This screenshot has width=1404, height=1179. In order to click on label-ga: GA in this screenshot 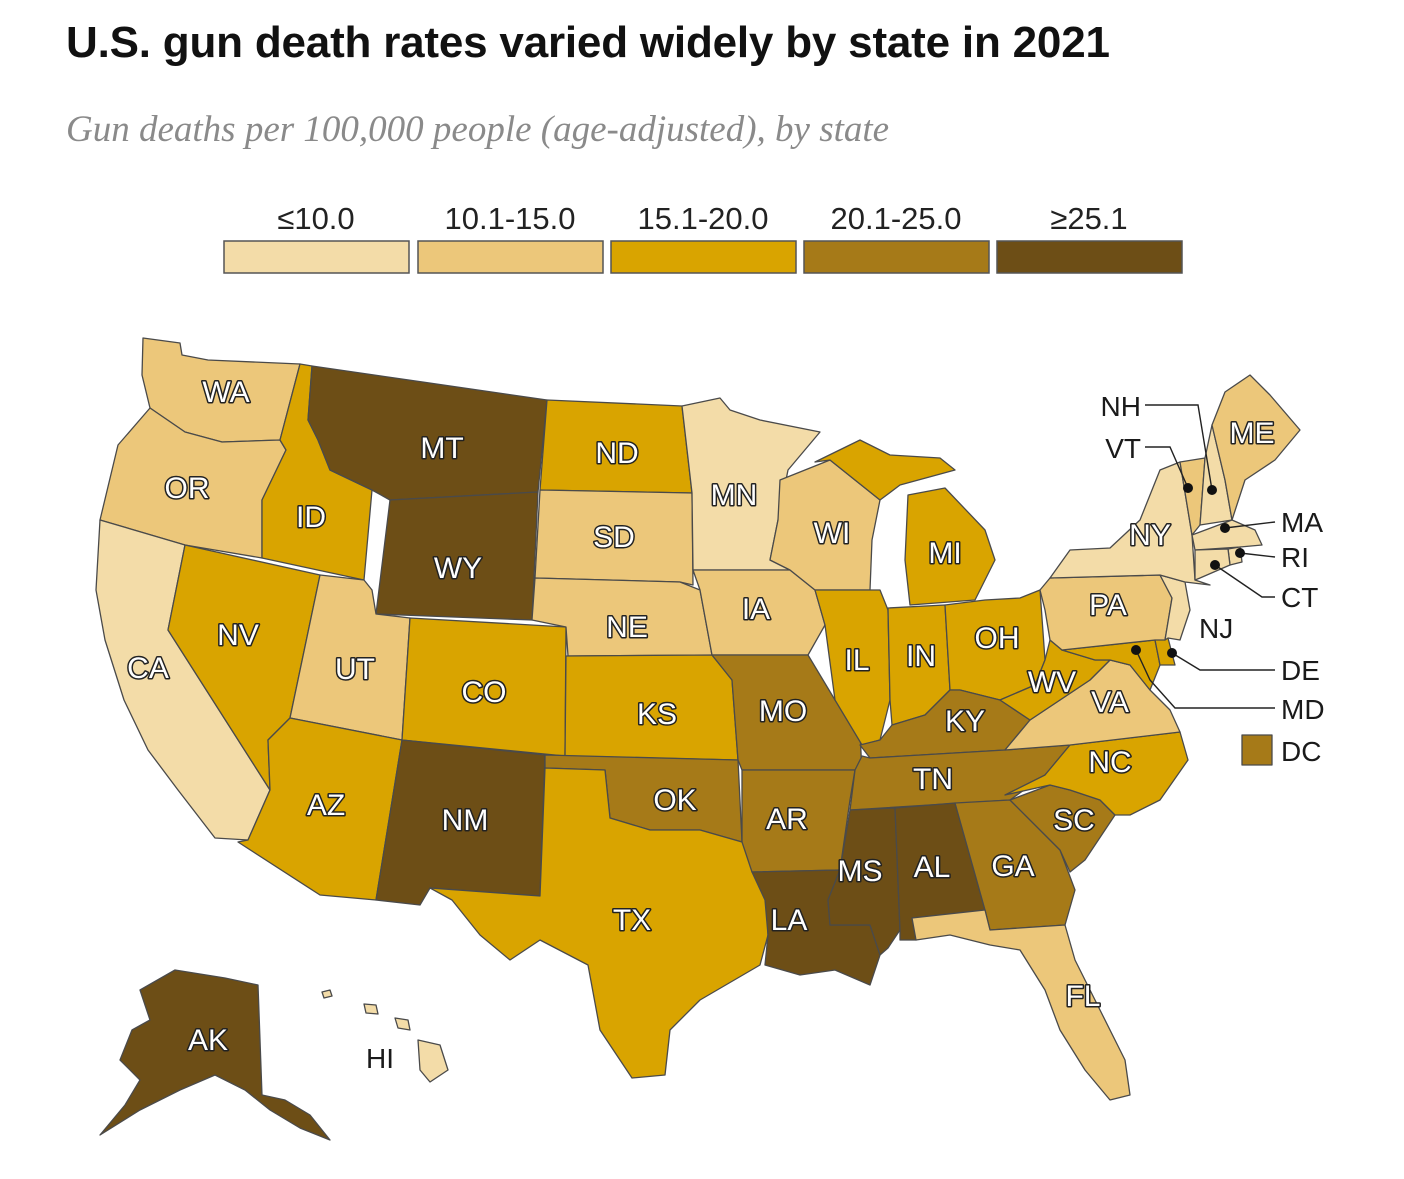, I will do `click(1012, 866)`.